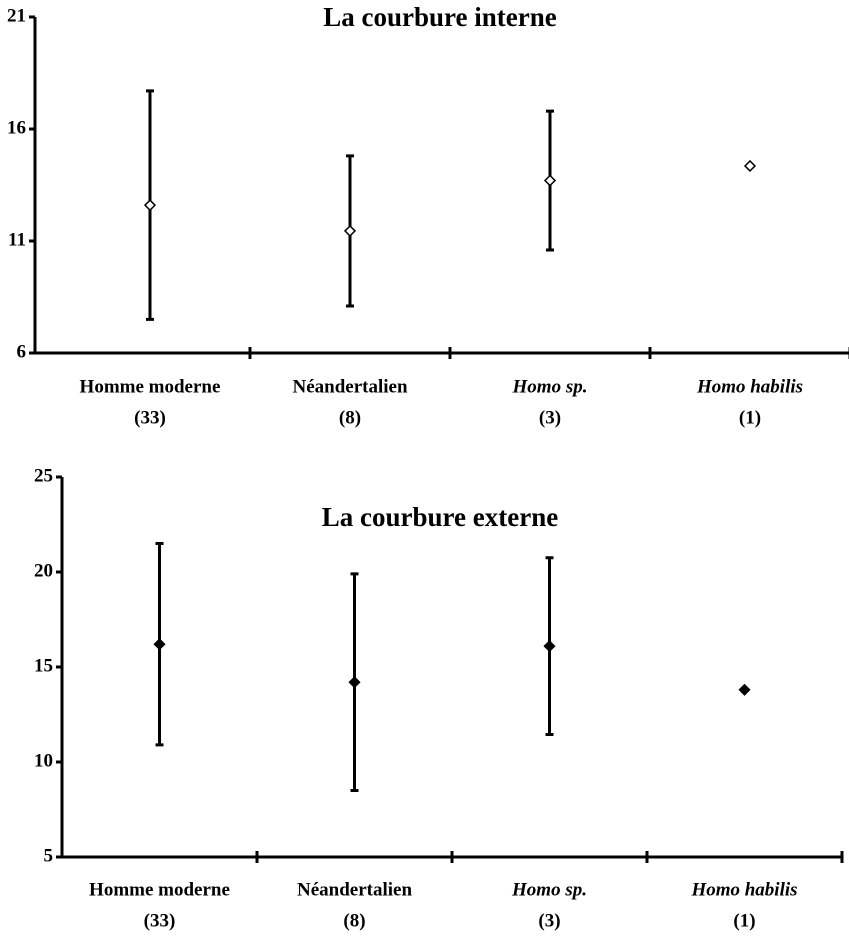 This screenshot has height=944, width=849. Describe the element at coordinates (22, 351) in the screenshot. I see `y-tick-label: 6` at that location.